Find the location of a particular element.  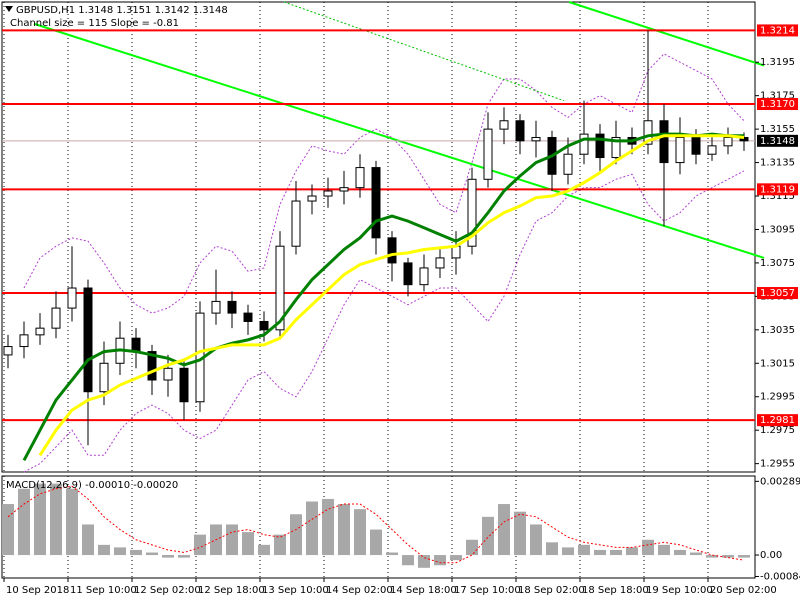

level-label: 1.3214 is located at coordinates (777, 30).